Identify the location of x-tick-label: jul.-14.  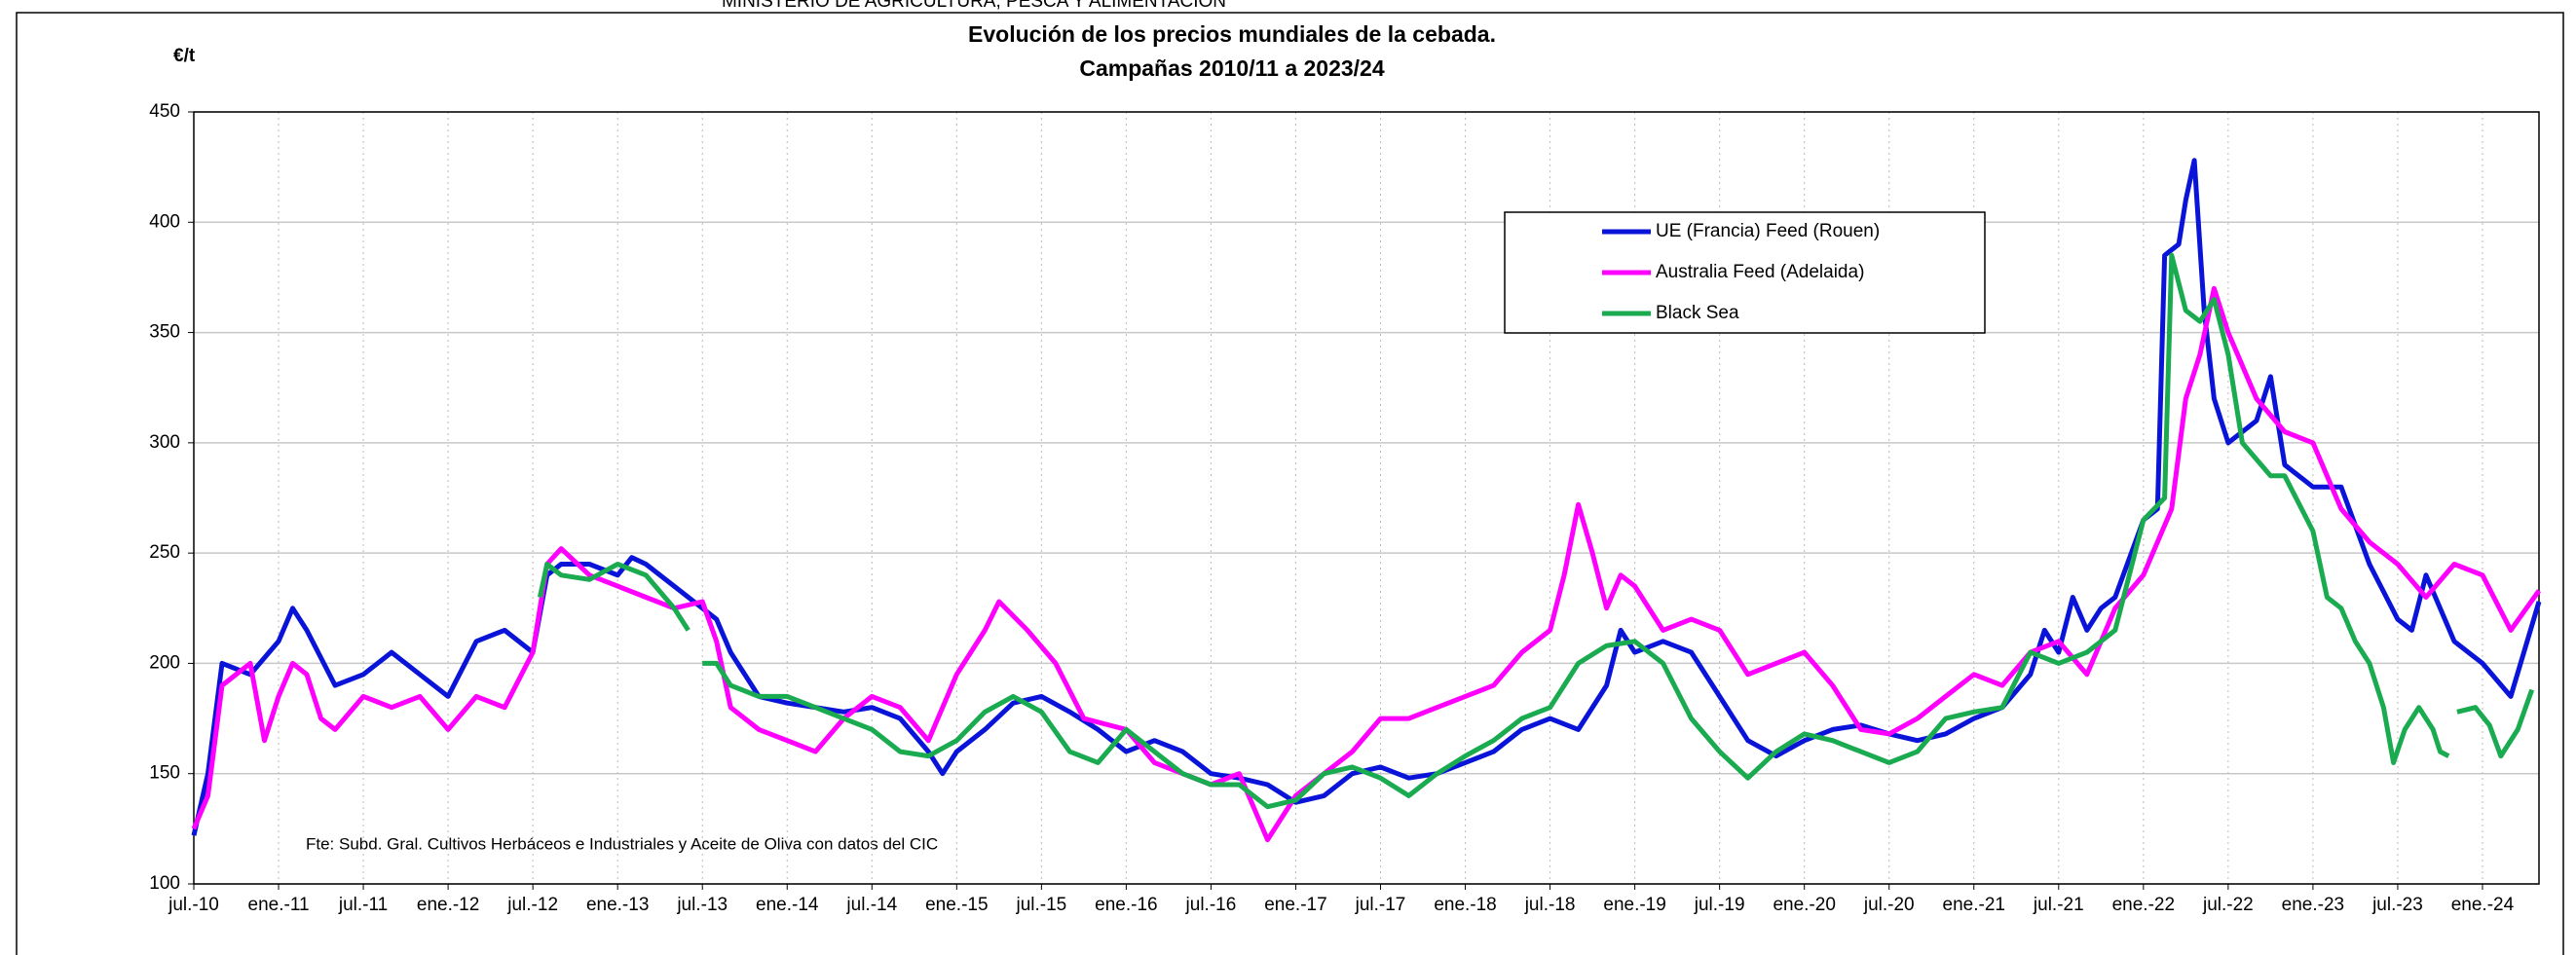
(871, 905).